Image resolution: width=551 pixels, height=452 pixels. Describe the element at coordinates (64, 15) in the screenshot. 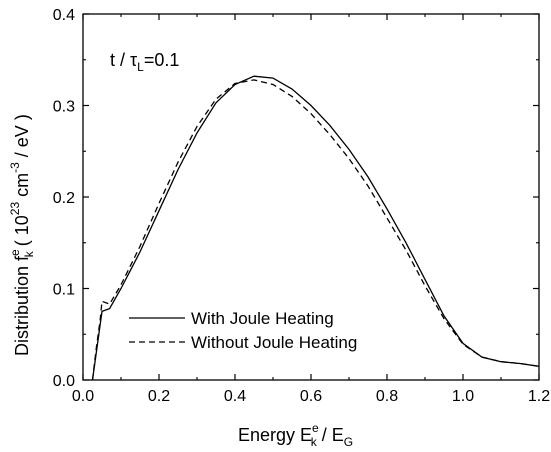

I see `y-tick-label: 0.4` at that location.